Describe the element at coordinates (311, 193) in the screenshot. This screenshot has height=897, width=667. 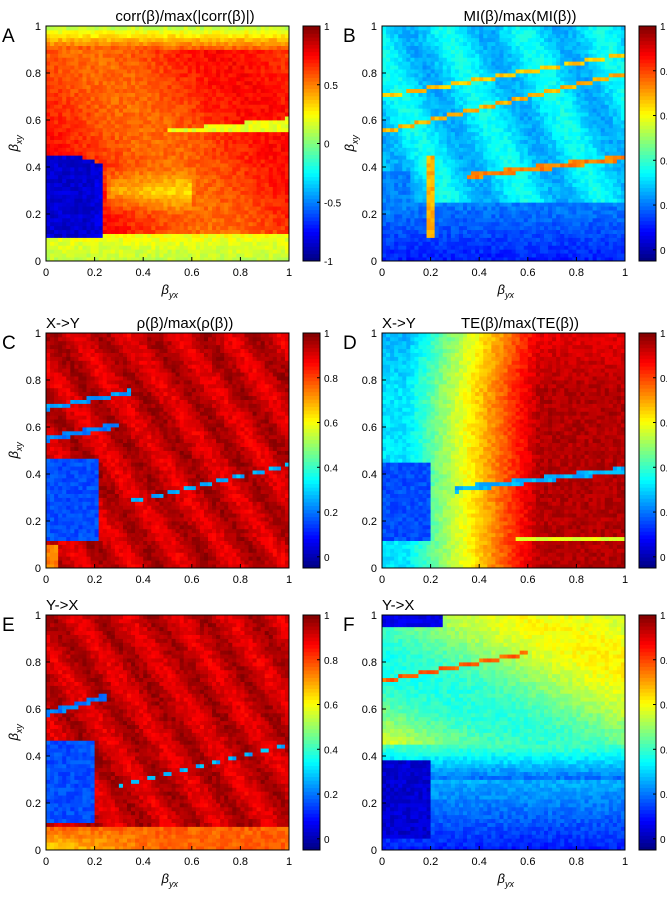
I see `colorbar-step` at that location.